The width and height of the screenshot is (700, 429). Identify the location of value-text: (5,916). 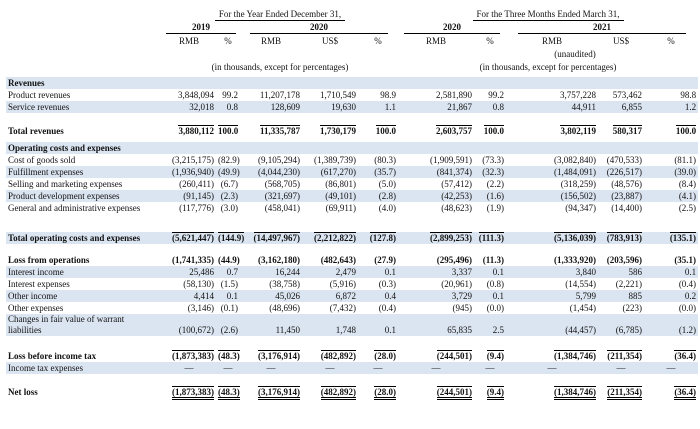
(342, 284).